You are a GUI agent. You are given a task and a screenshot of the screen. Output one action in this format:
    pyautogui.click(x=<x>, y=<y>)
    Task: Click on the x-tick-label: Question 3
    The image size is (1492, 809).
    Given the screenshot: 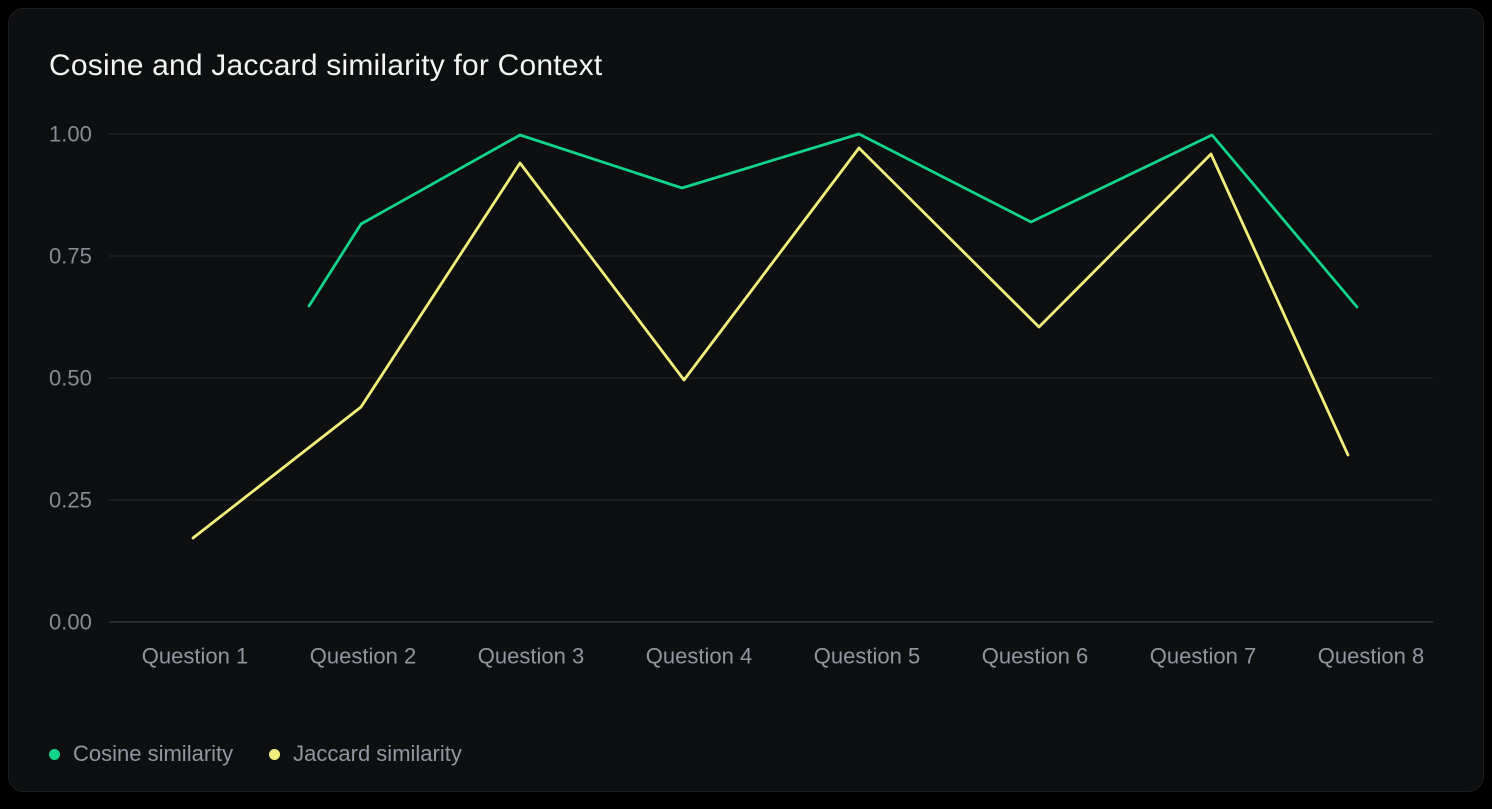 What is the action you would take?
    pyautogui.click(x=531, y=656)
    